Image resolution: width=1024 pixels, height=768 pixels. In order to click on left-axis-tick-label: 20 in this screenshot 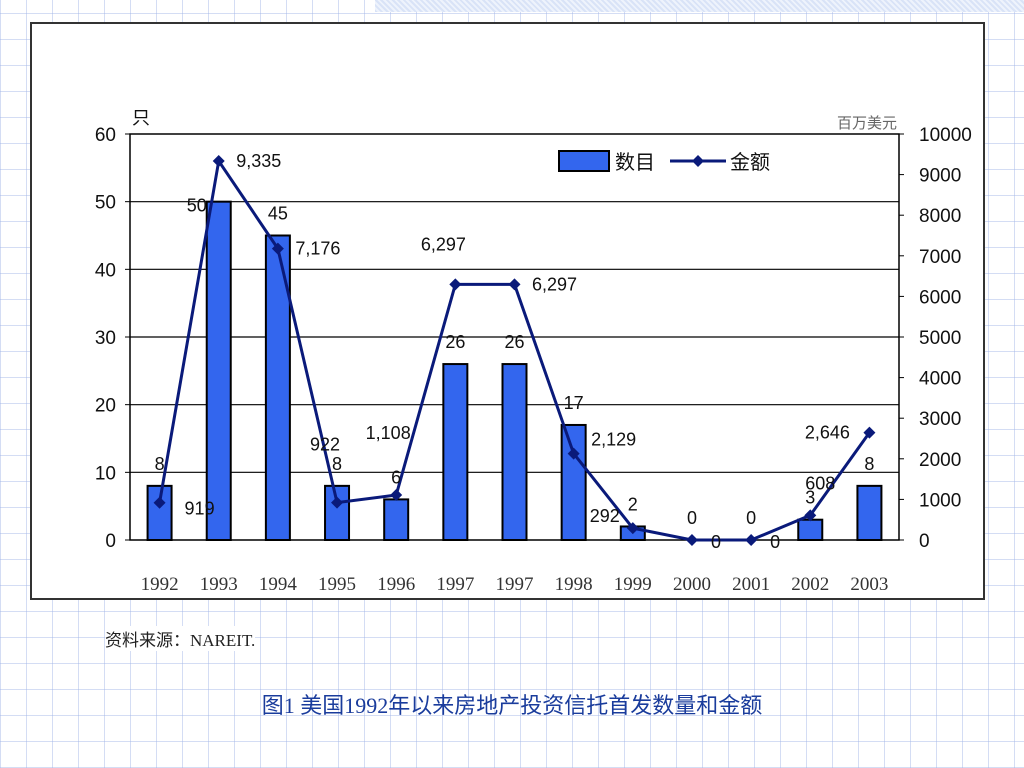, I will do `click(105, 406)`.